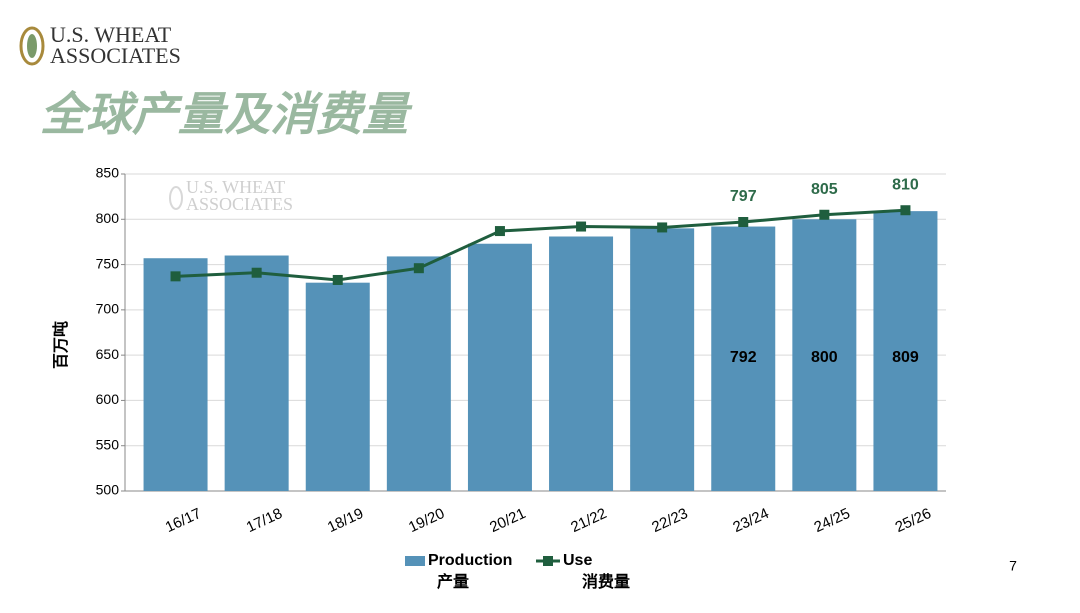  I want to click on logo-text: ASSOCIATES, so click(115, 55).